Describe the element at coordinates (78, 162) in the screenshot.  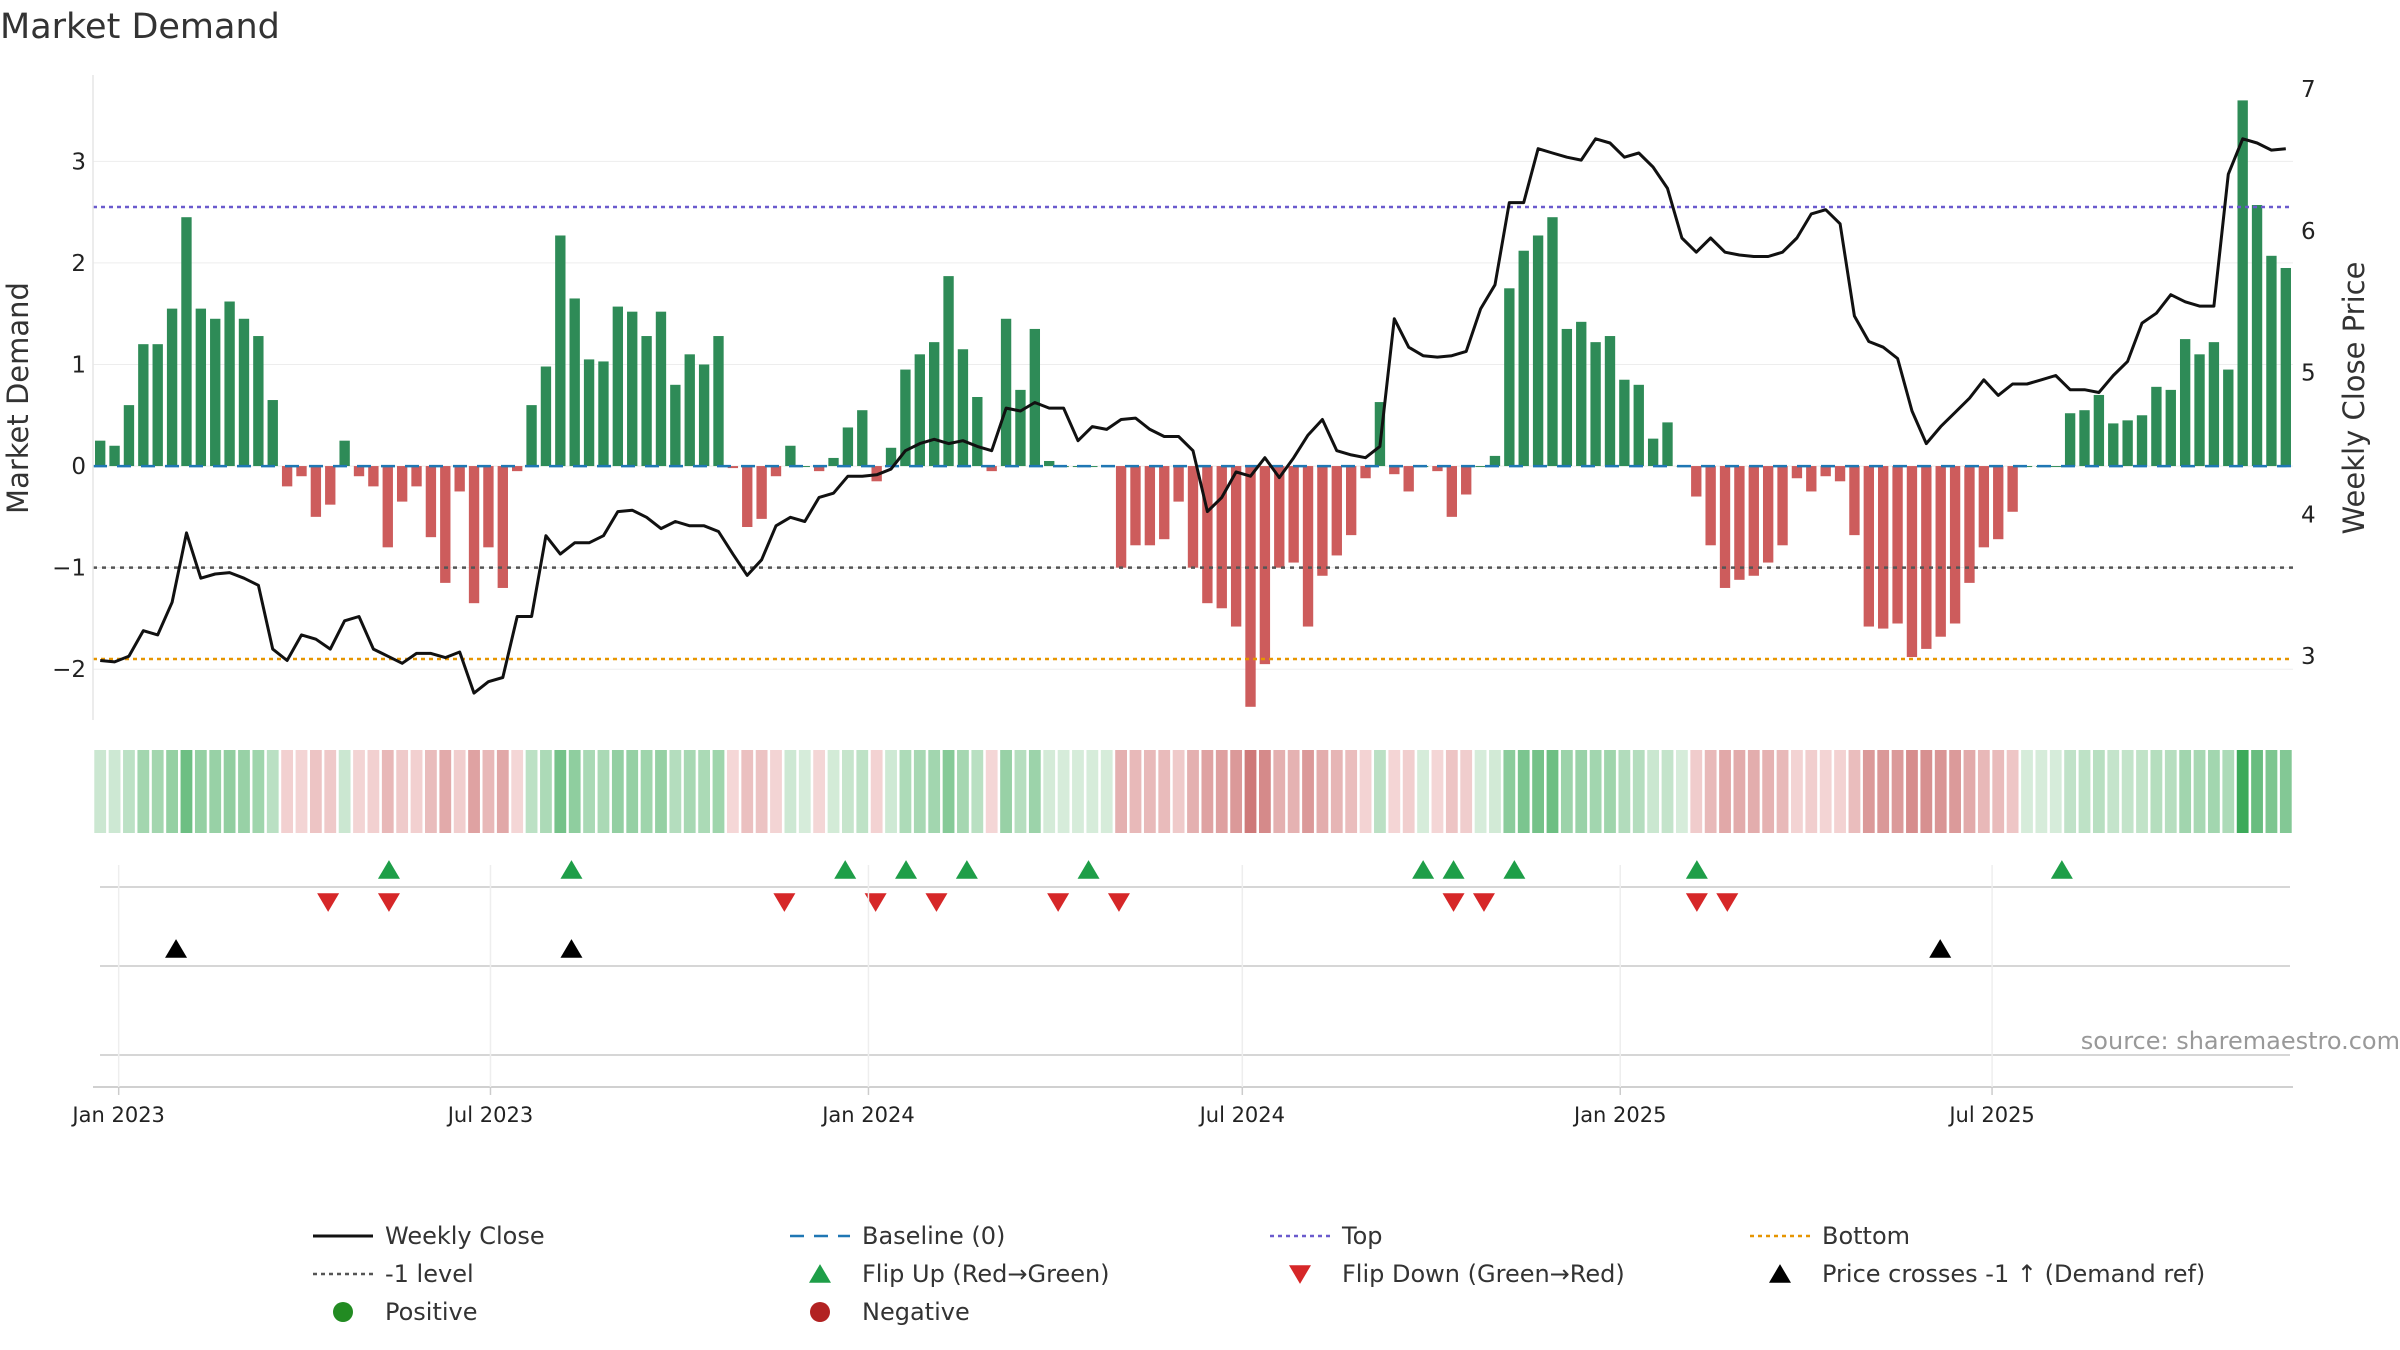
I see `left-tick-label: 3` at that location.